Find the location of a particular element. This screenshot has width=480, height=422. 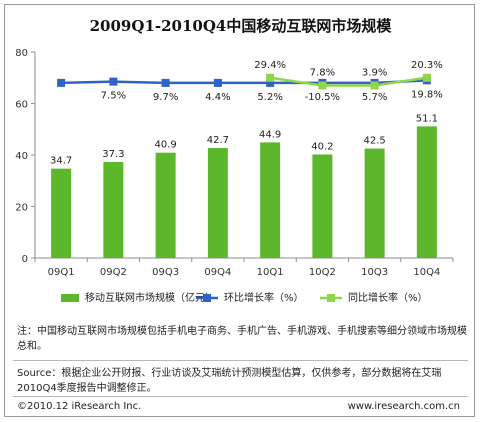

x-tick-label: 10Q2 is located at coordinates (322, 272).